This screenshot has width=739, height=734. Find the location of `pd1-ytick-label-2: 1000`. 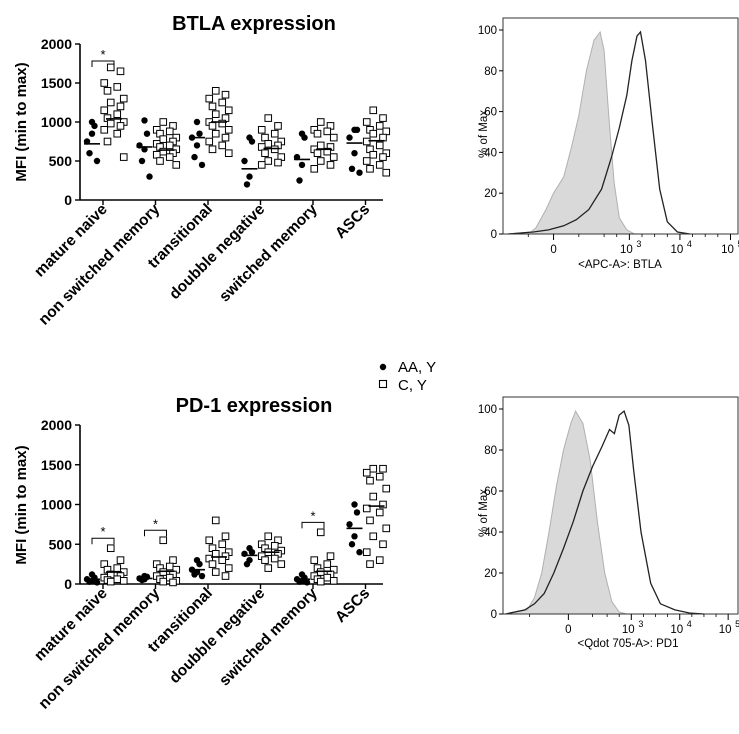

pd1-ytick-label-2: 1000 is located at coordinates (56, 505).